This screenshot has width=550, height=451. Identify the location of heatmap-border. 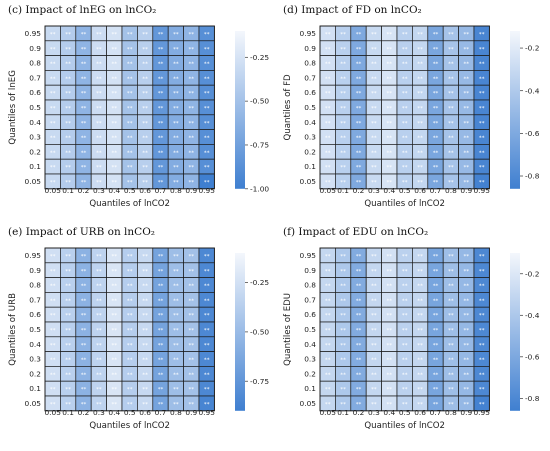
(404, 107).